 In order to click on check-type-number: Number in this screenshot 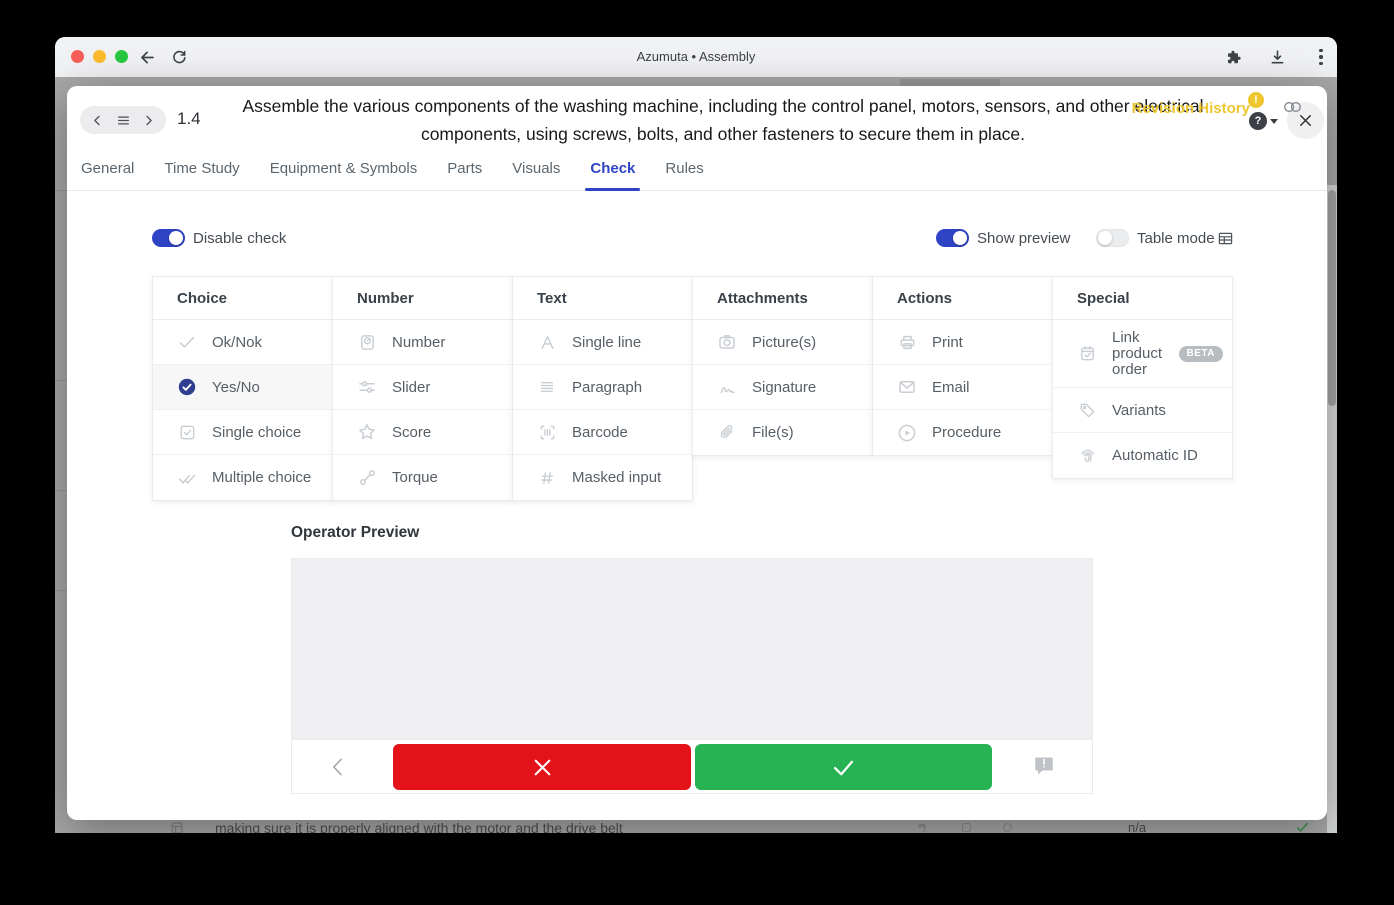, I will do `click(422, 342)`.